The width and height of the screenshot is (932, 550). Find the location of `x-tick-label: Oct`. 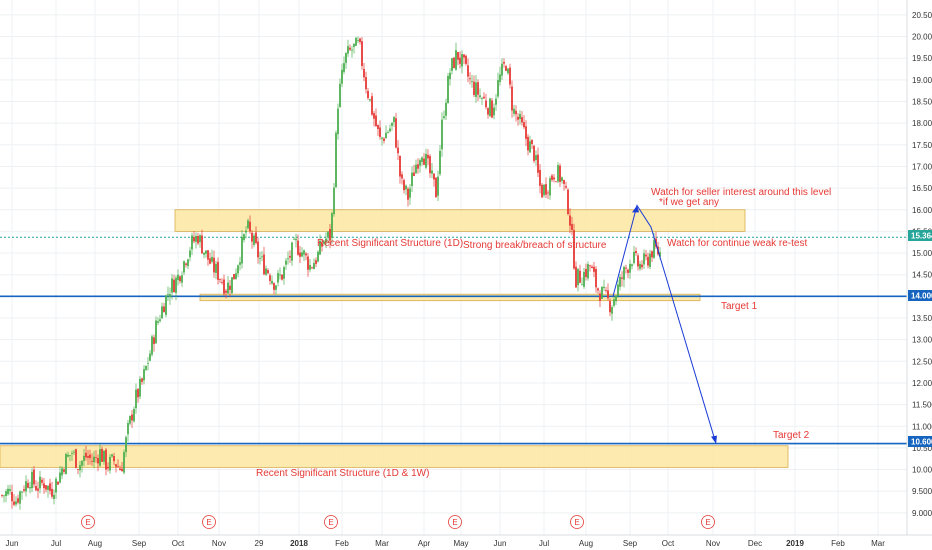

x-tick-label: Oct is located at coordinates (668, 543).